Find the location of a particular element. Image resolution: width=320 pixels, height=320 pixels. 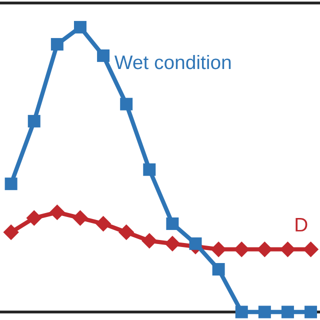

series-label: Wet condition is located at coordinates (172, 62).